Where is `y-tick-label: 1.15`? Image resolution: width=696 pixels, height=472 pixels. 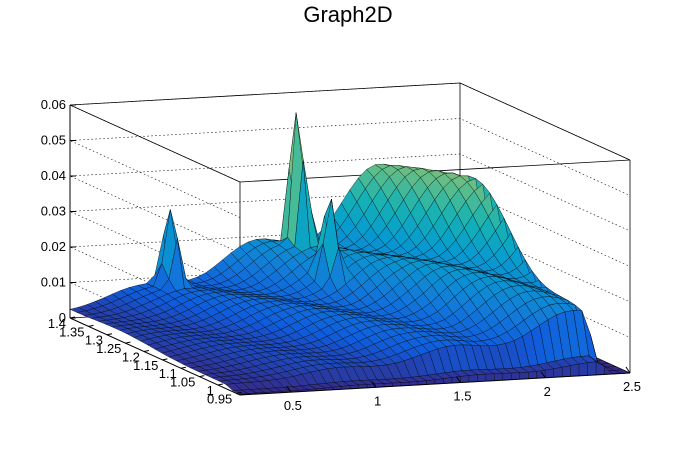 y-tick-label: 1.15 is located at coordinates (145, 365).